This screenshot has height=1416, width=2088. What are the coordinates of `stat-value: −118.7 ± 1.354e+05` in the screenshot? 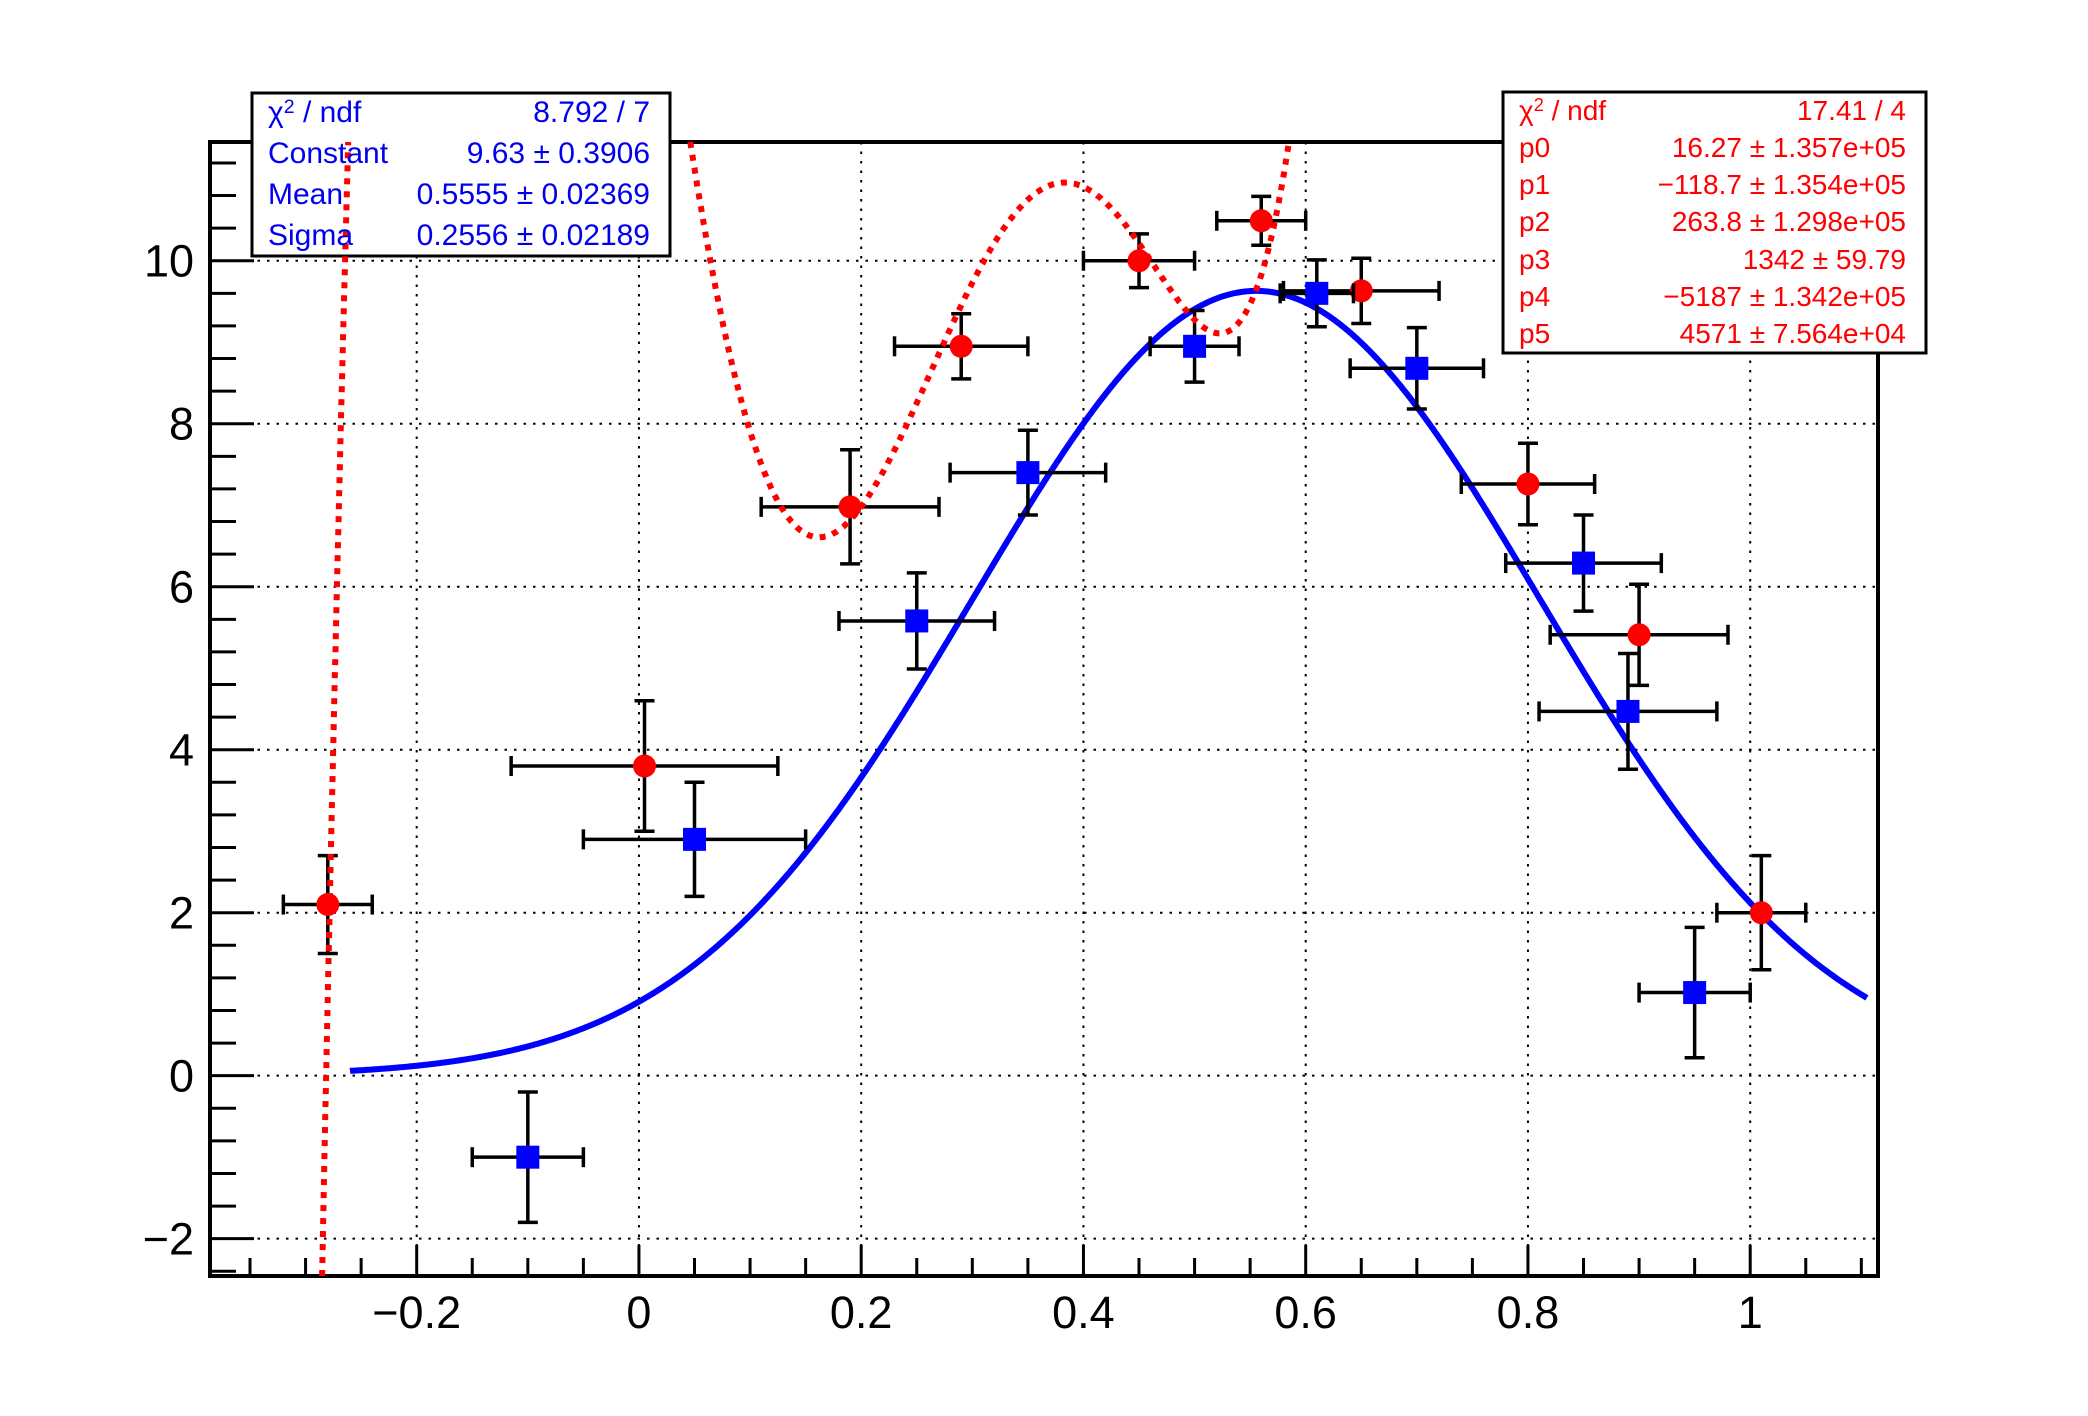 It's located at (1781, 185).